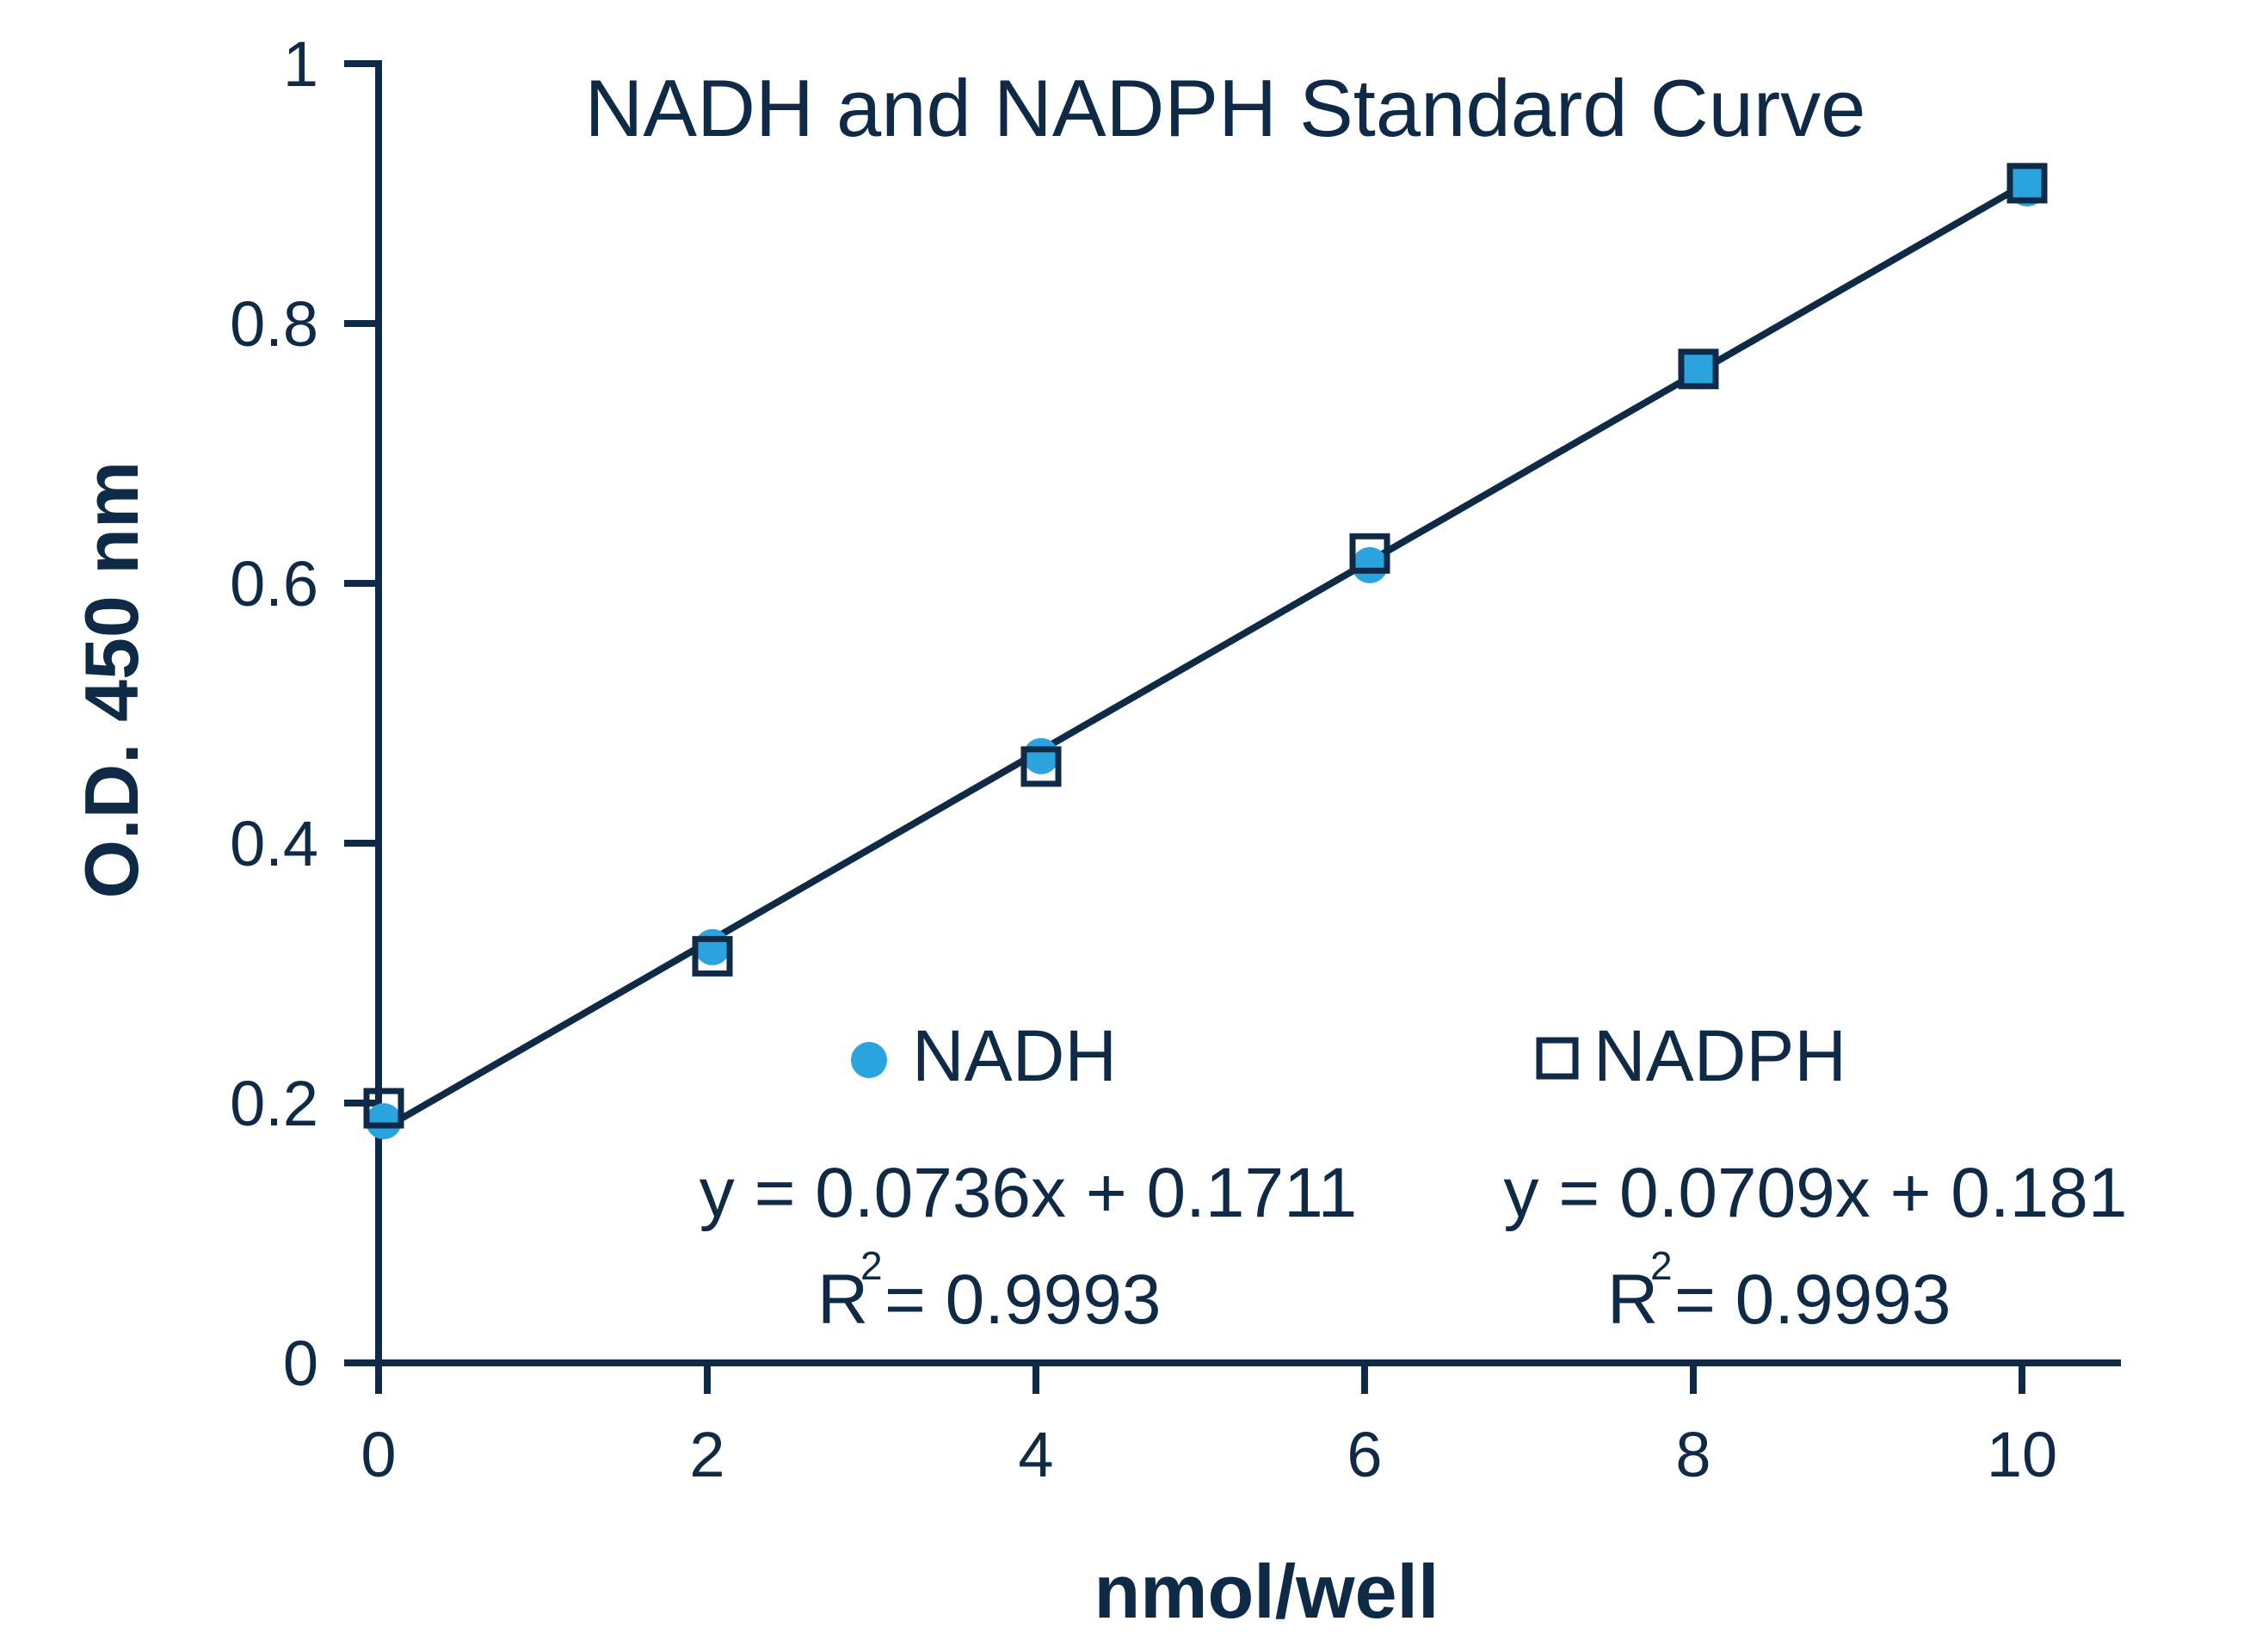 Image resolution: width=2256 pixels, height=1652 pixels. Describe the element at coordinates (842, 1300) in the screenshot. I see `nadh-r2-letter: R` at that location.